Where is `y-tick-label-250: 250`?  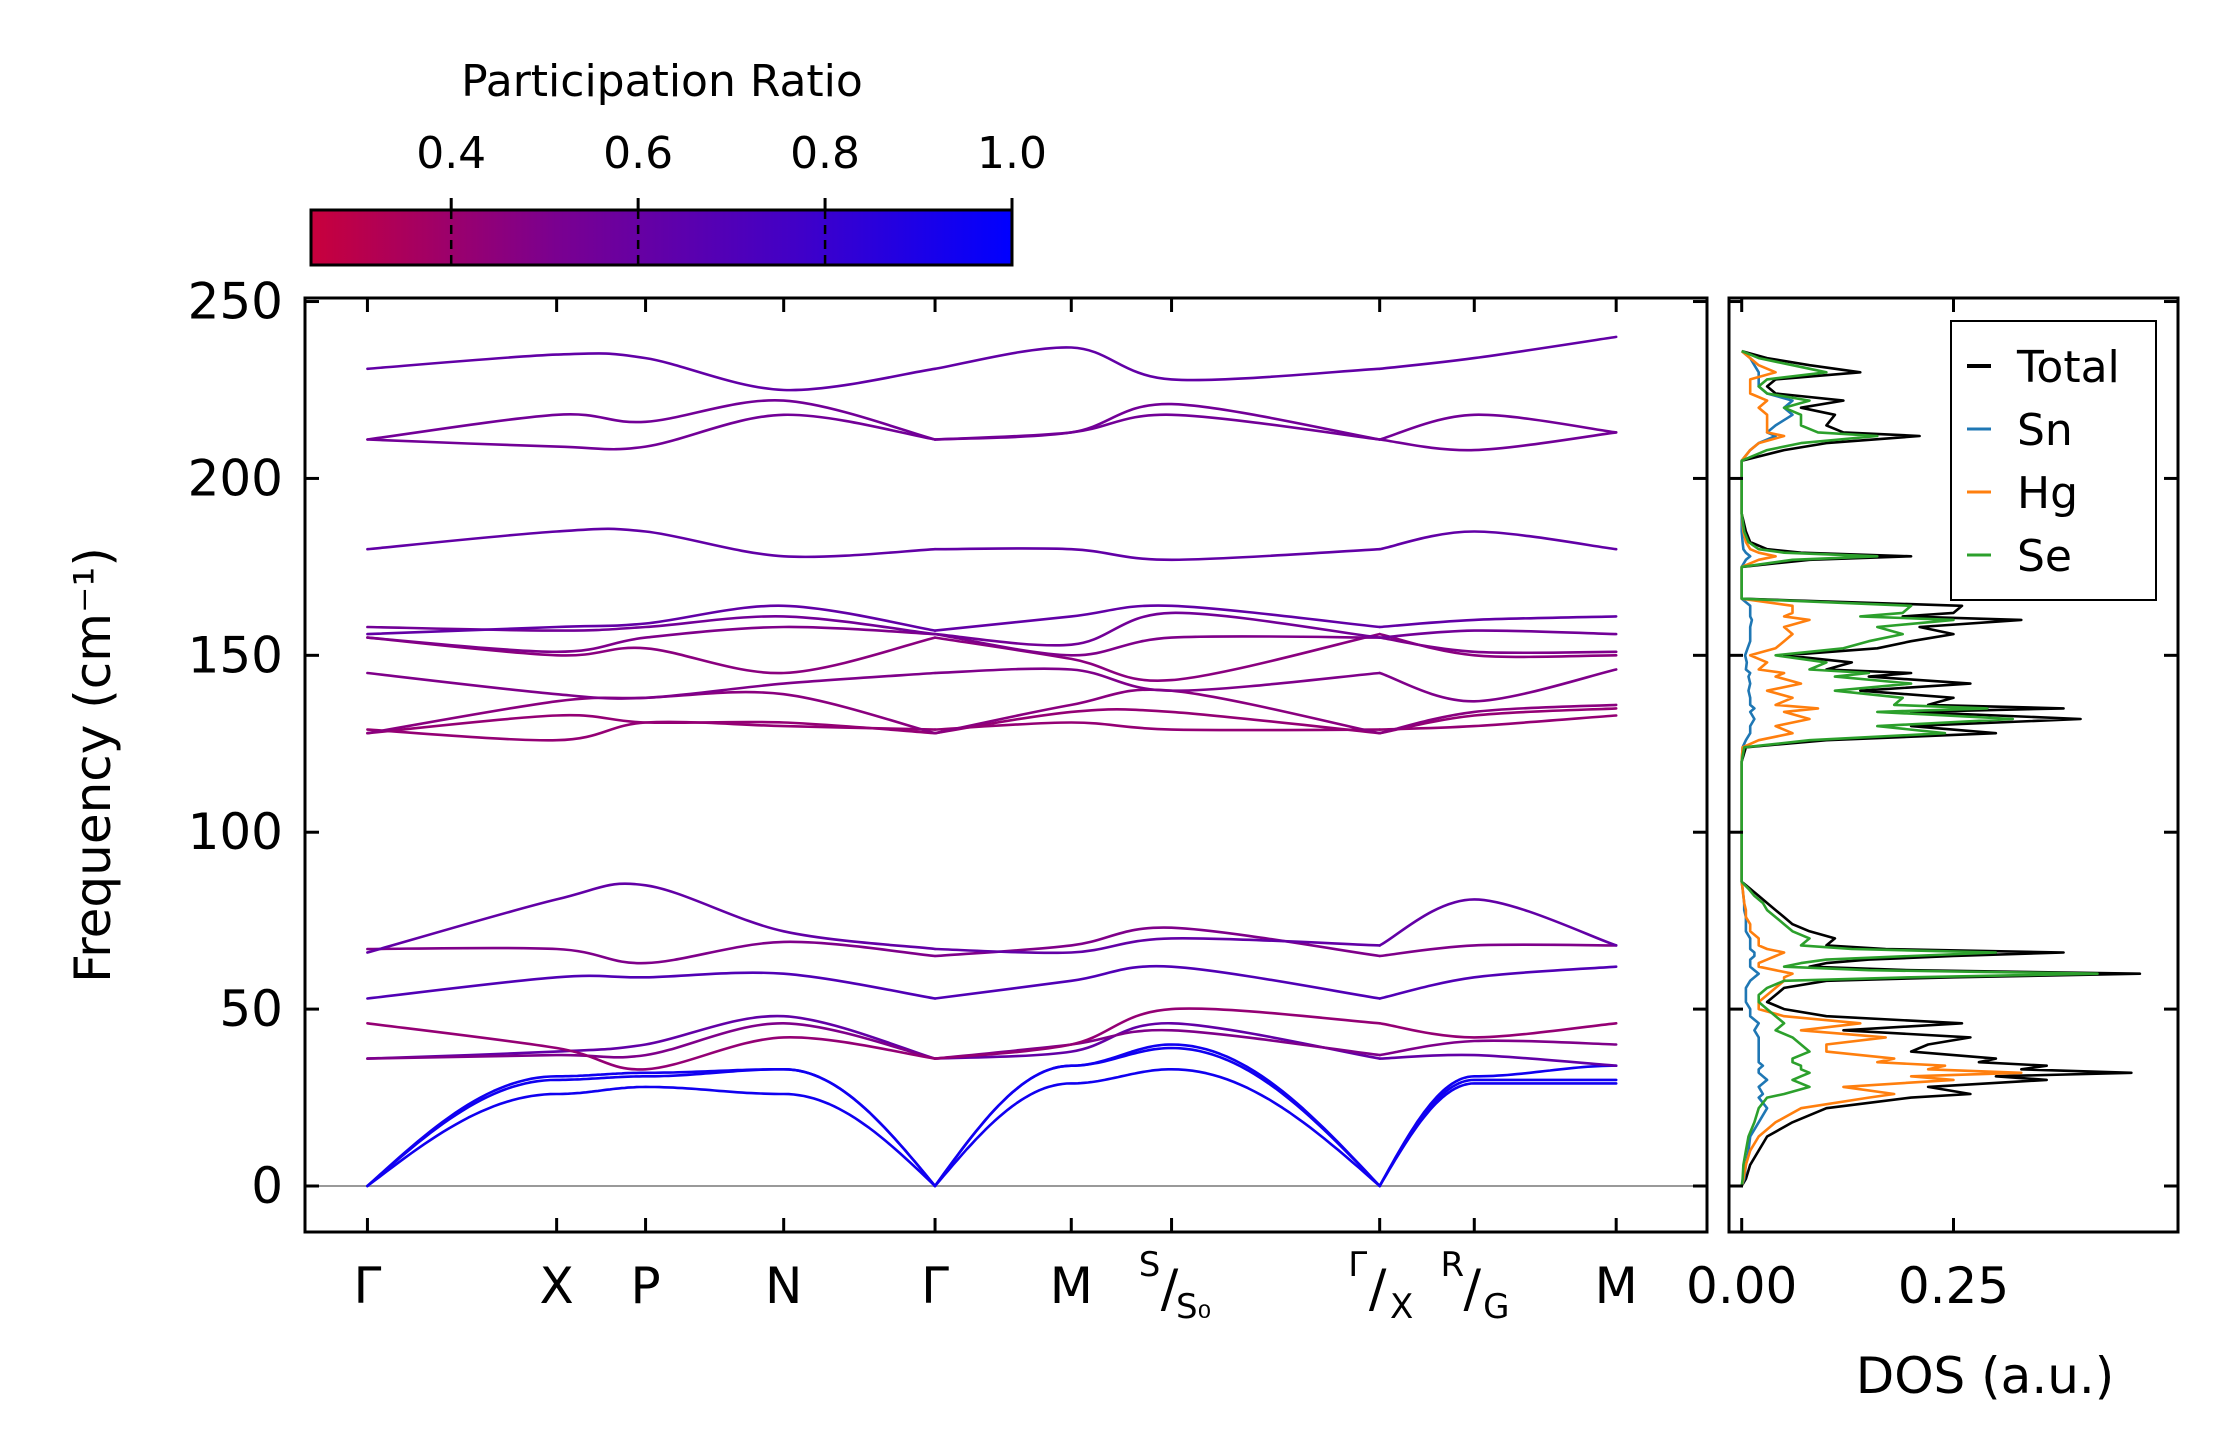
y-tick-label-250: 250 is located at coordinates (235, 302).